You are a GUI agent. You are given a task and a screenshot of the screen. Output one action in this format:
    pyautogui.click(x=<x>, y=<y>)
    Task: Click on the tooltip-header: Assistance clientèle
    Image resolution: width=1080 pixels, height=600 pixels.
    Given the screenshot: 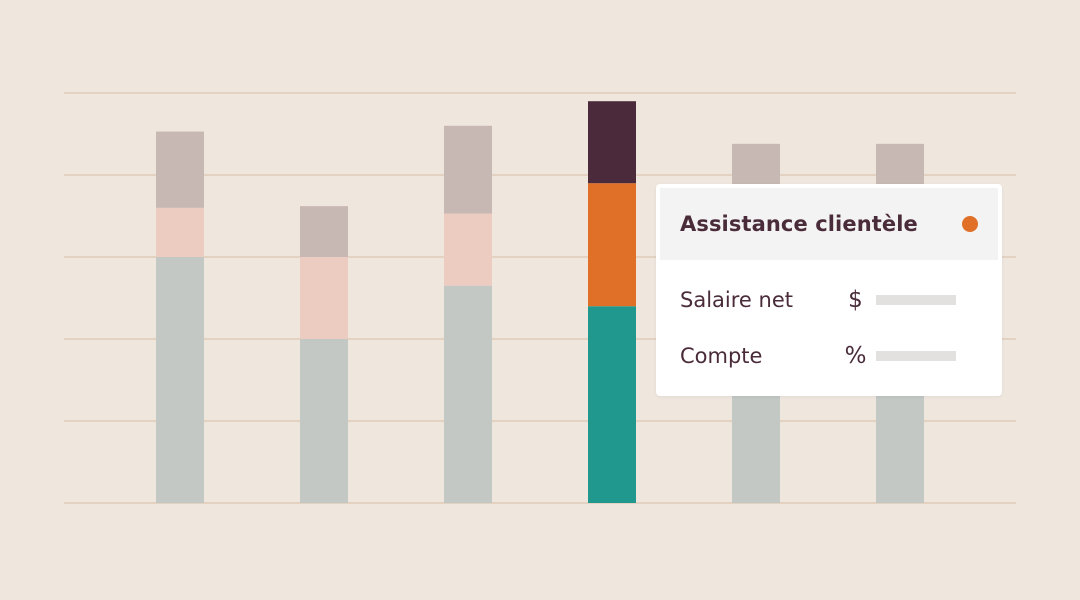 What is the action you would take?
    pyautogui.click(x=829, y=224)
    